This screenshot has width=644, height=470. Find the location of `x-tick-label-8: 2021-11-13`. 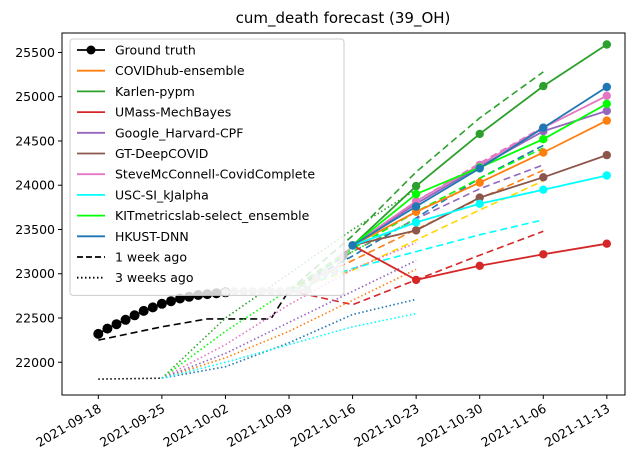

x-tick-label-8: 2021-11-13 is located at coordinates (577, 425).